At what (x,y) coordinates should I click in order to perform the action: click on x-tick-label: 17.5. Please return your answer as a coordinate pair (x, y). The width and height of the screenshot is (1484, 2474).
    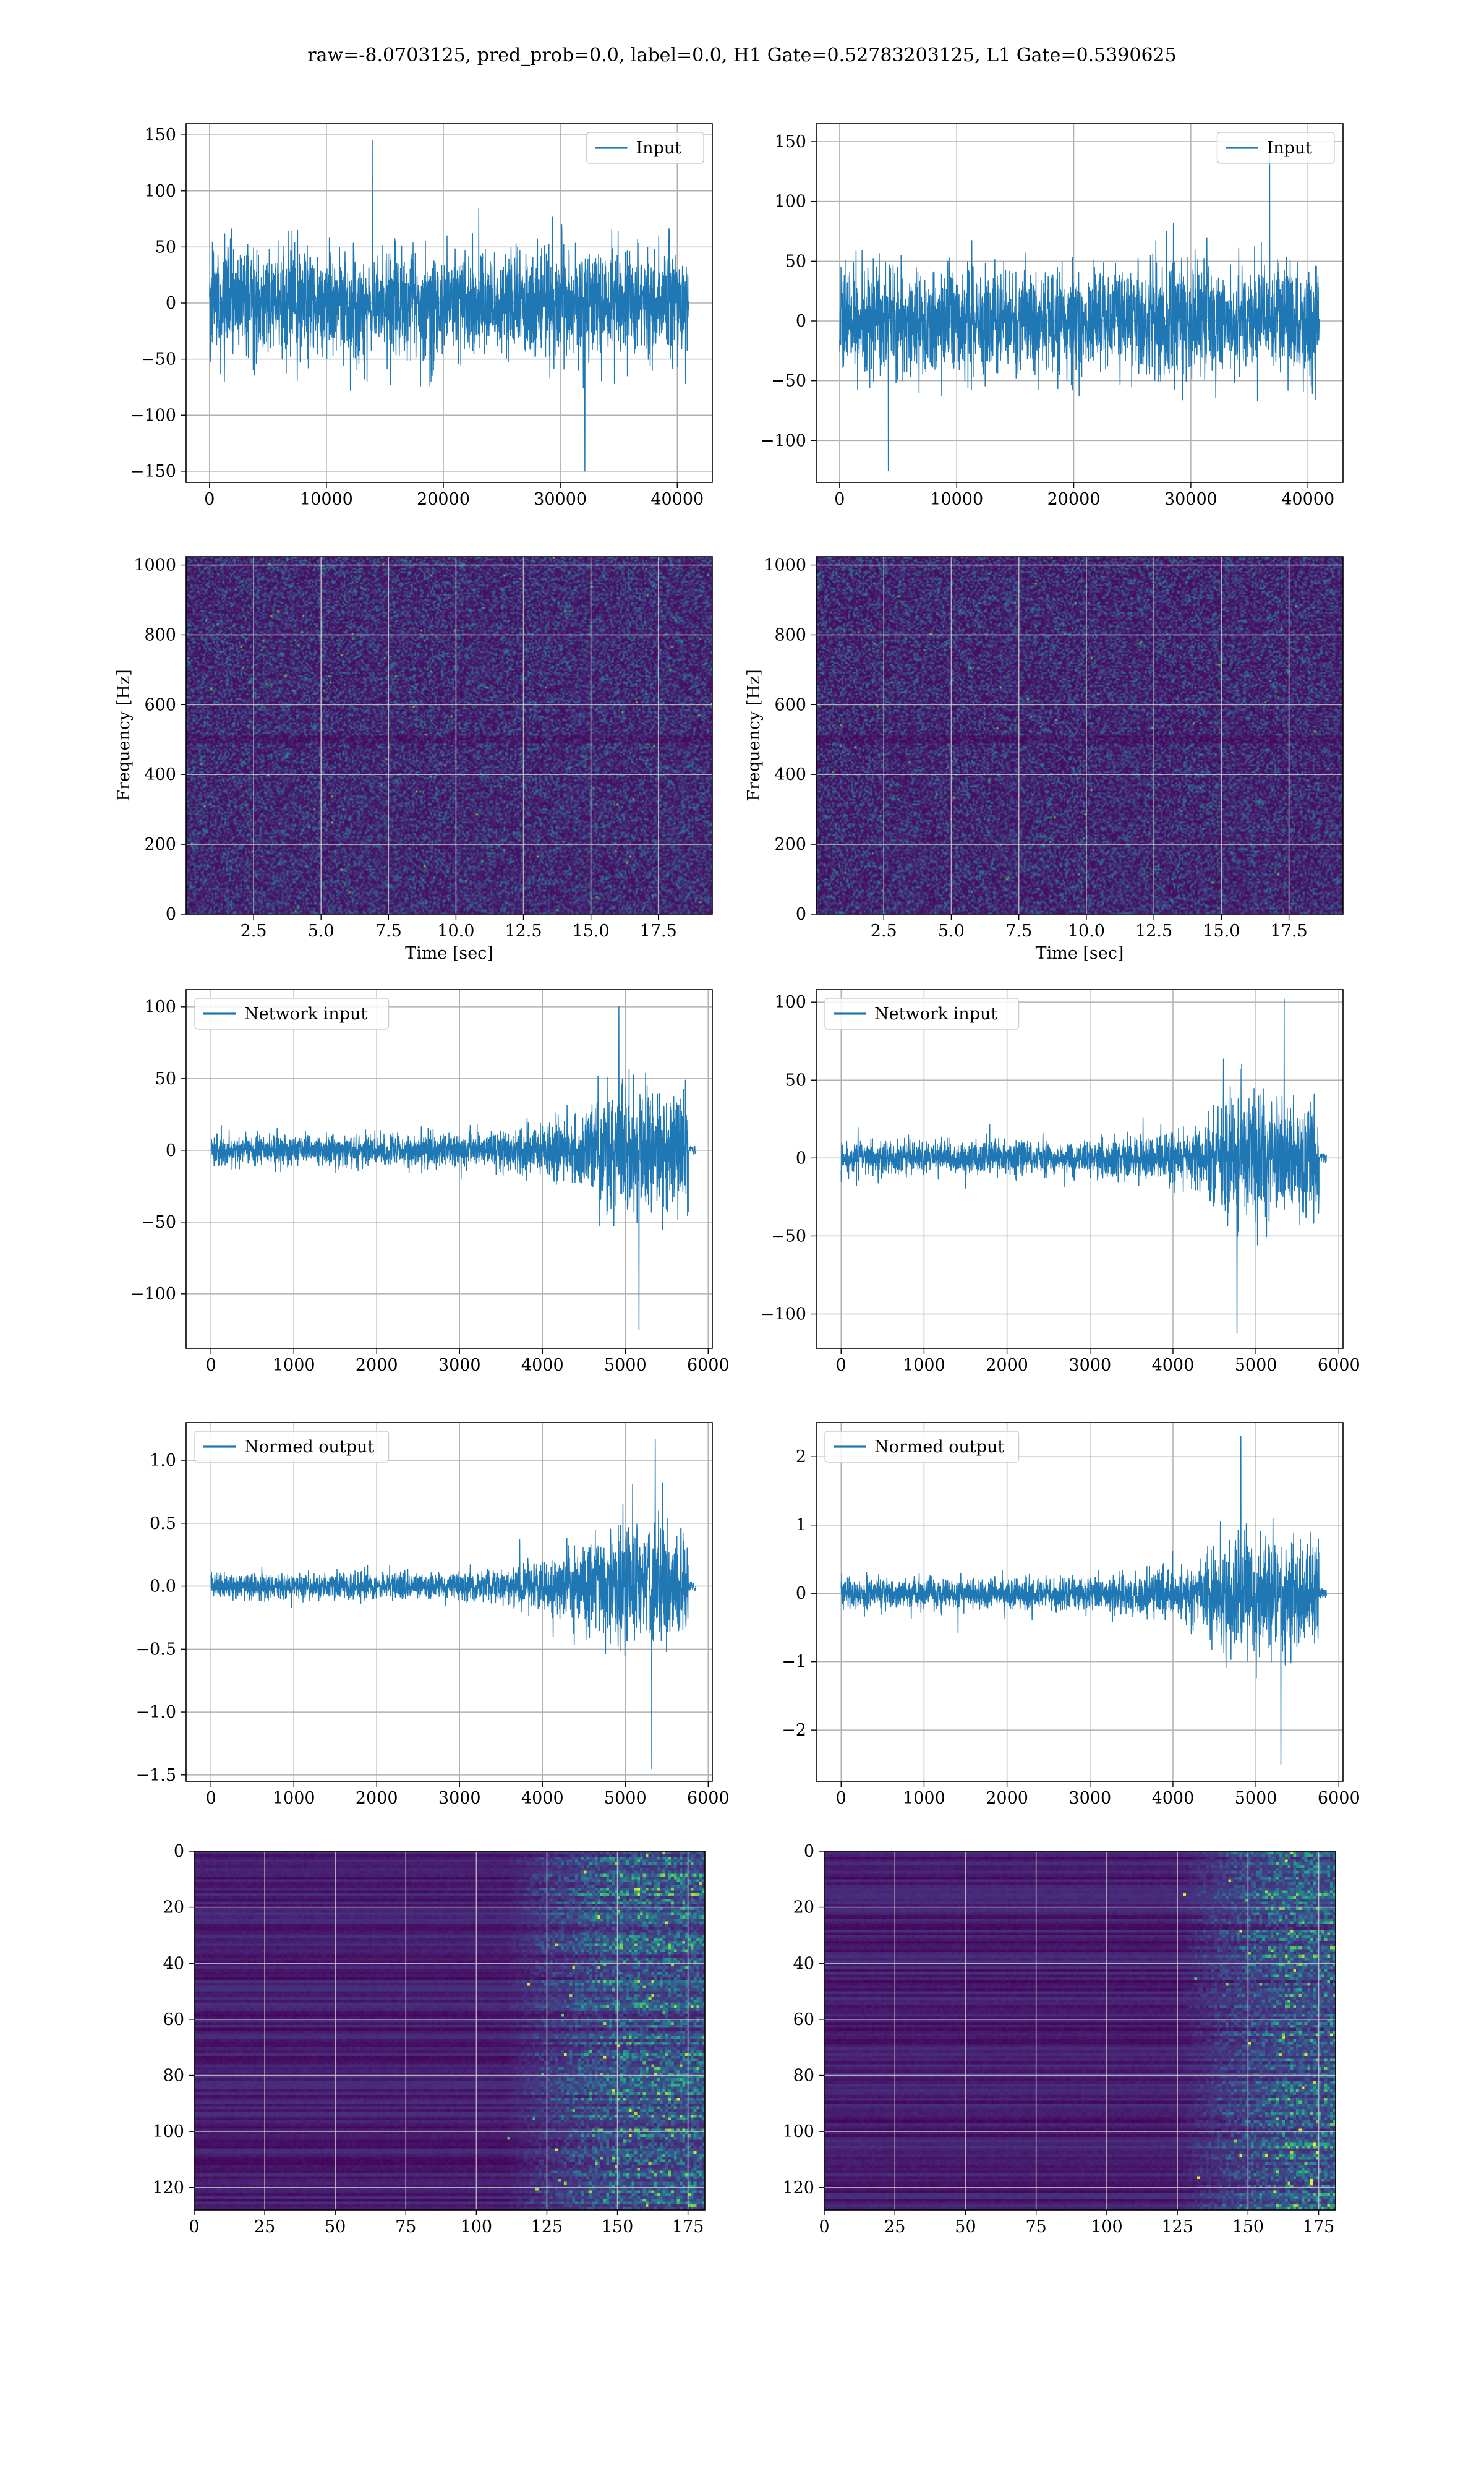
    Looking at the image, I should click on (658, 931).